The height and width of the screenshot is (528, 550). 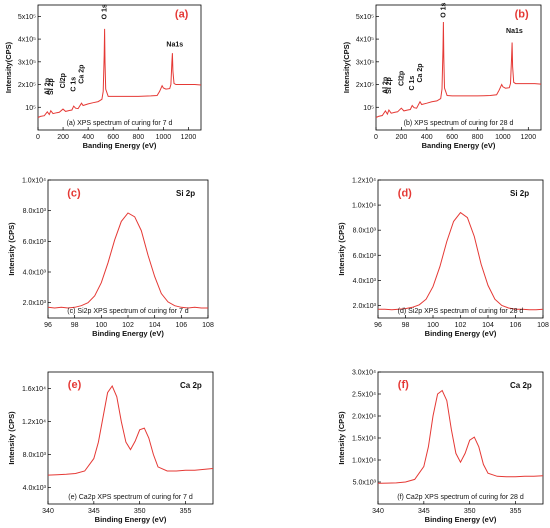 What do you see at coordinates (47, 86) in the screenshot?
I see `peak-annotation: Al 2p` at bounding box center [47, 86].